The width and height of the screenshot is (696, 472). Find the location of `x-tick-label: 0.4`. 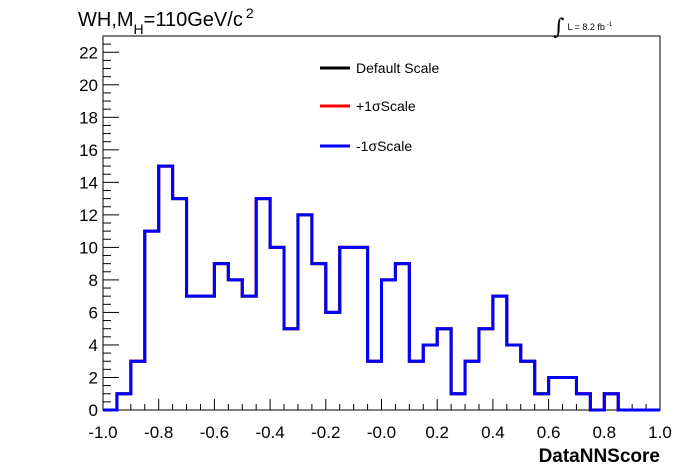

x-tick-label: 0.4 is located at coordinates (493, 432).